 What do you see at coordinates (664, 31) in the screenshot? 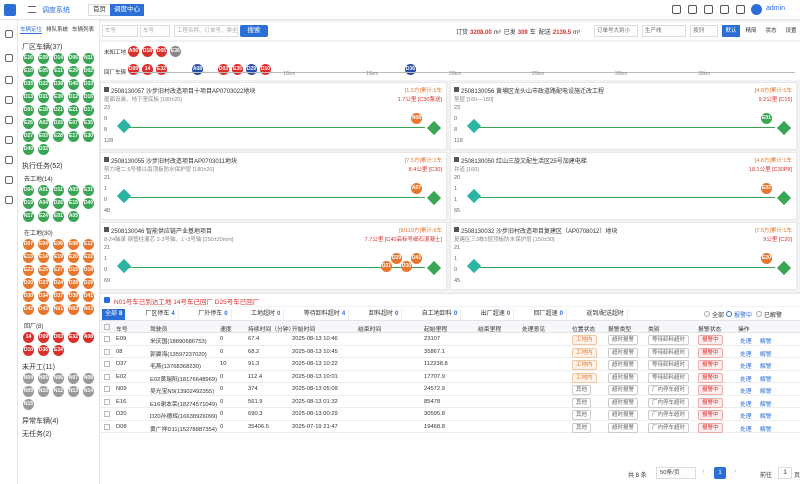
I see `select: 生产线` at bounding box center [664, 31].